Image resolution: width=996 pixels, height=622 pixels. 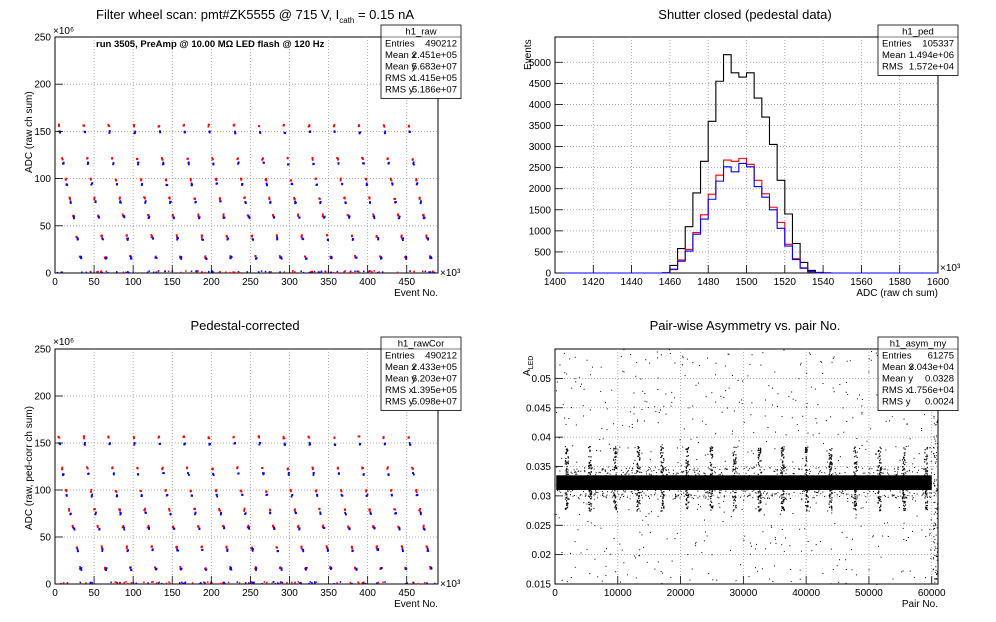 I want to click on asym-xtick-label: 40000, so click(x=806, y=593).